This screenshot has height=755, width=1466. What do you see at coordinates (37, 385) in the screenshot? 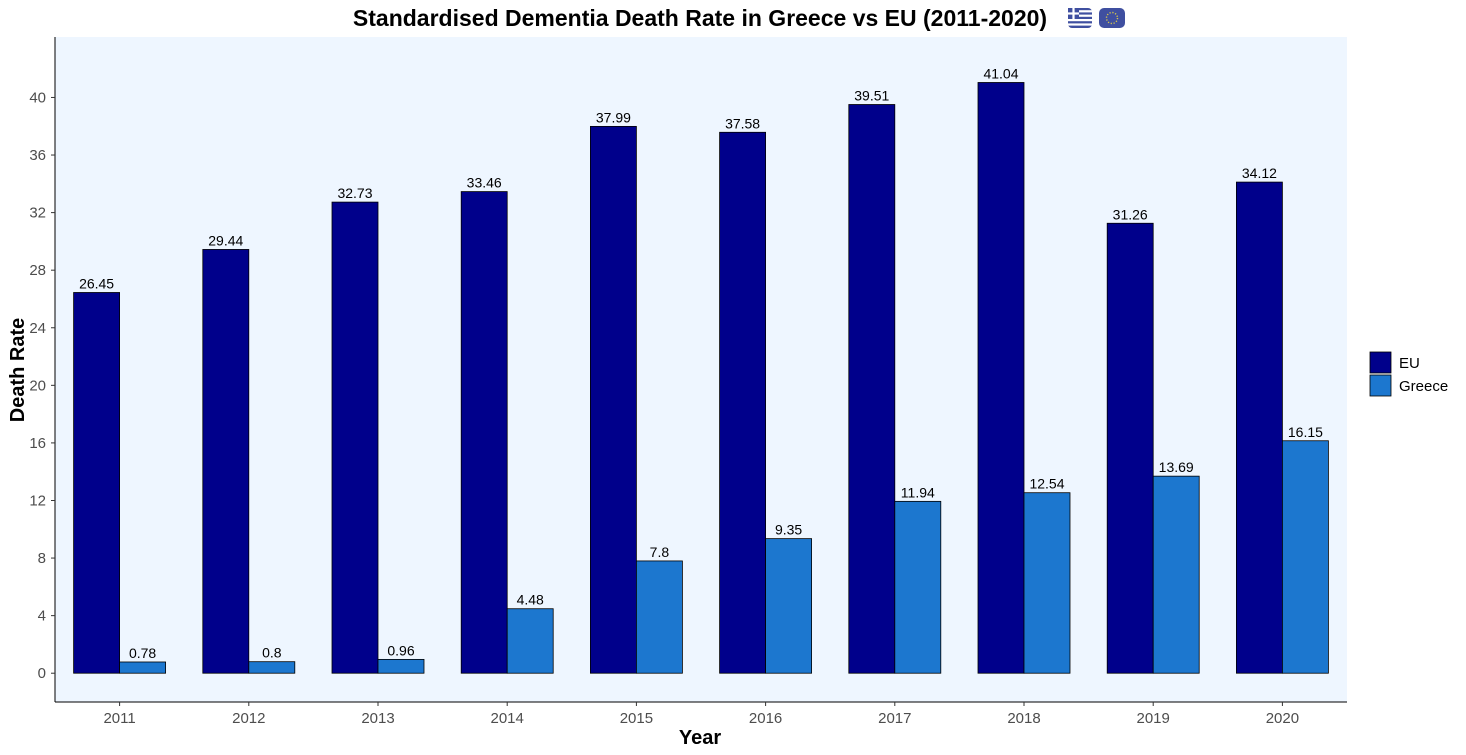
I see `y-tick-label-20: 20` at bounding box center [37, 385].